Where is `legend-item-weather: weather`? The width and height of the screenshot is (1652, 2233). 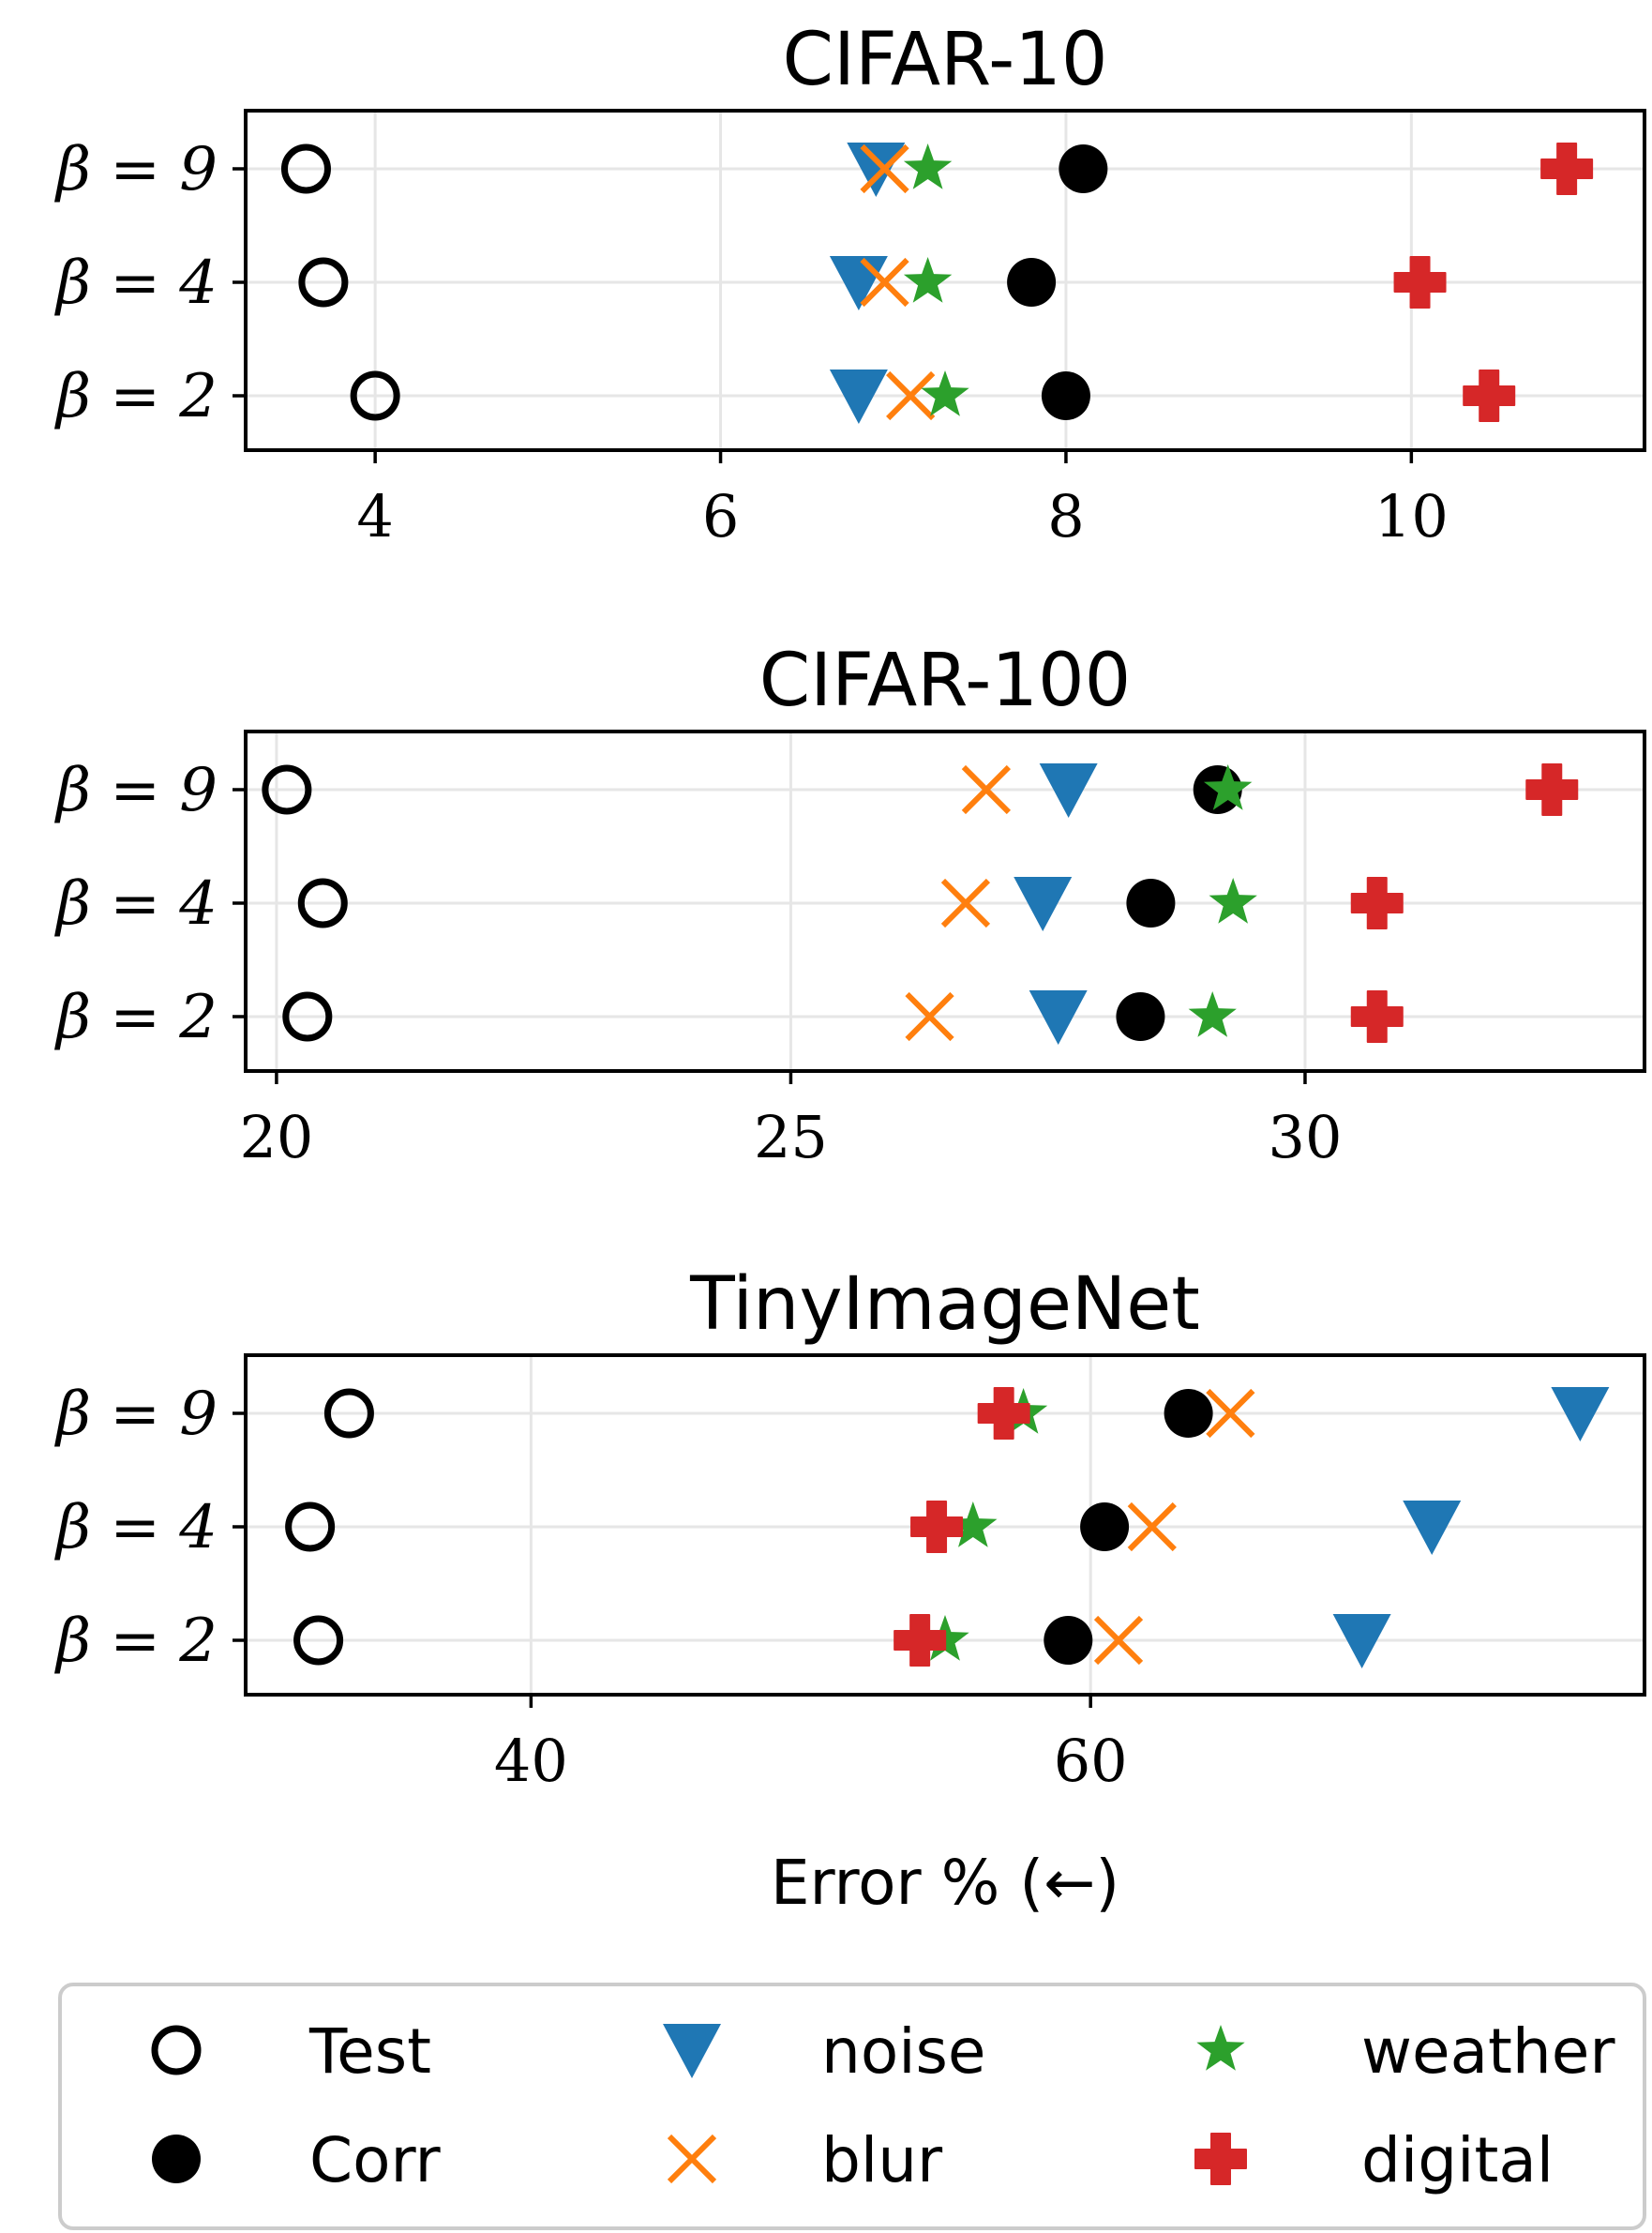 legend-item-weather: weather is located at coordinates (1405, 2051).